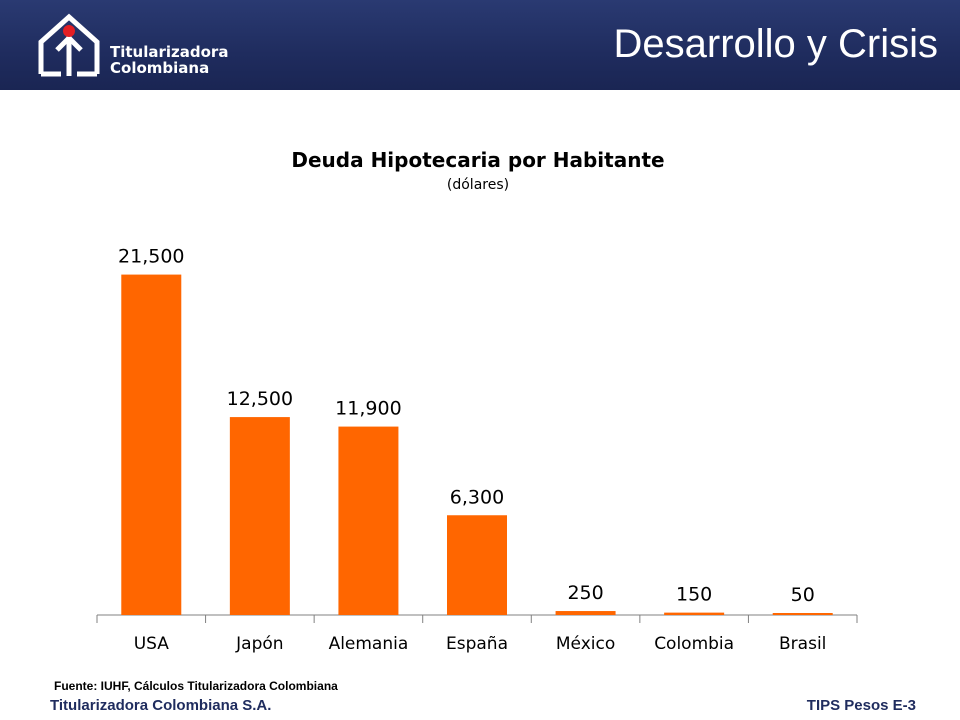 Image resolution: width=960 pixels, height=720 pixels. What do you see at coordinates (368, 409) in the screenshot?
I see `data-label-2: 11,900` at bounding box center [368, 409].